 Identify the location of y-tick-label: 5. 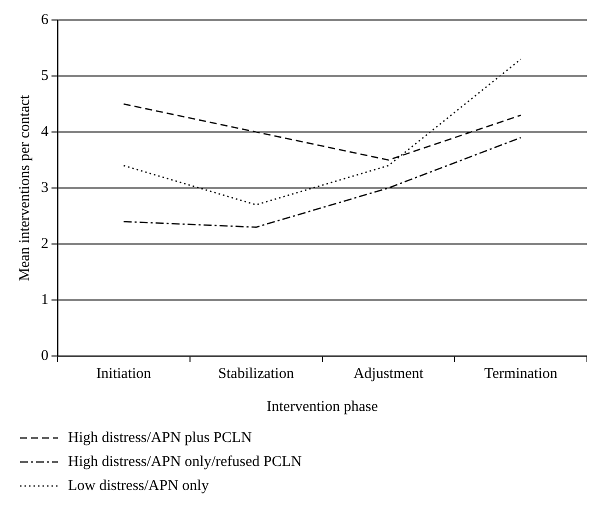
(44, 76).